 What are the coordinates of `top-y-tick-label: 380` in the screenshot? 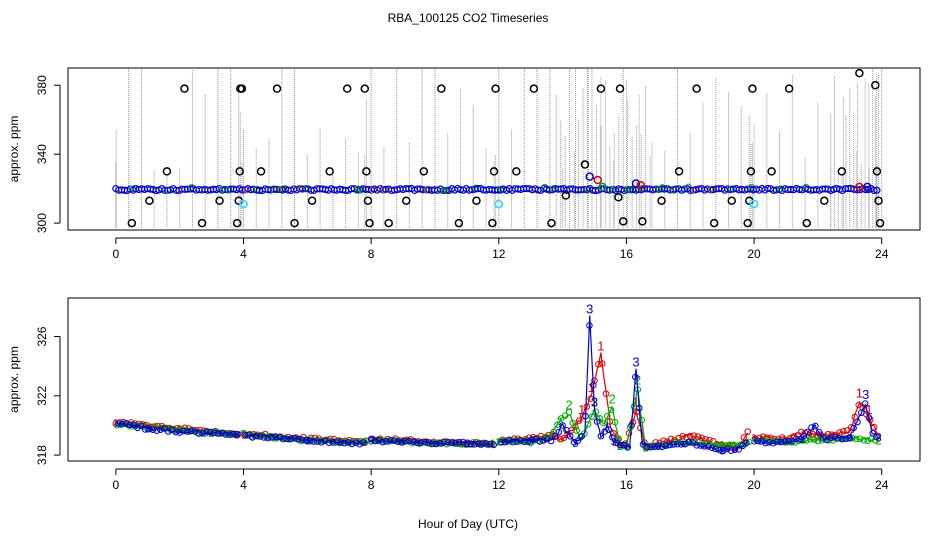 It's located at (42, 85).